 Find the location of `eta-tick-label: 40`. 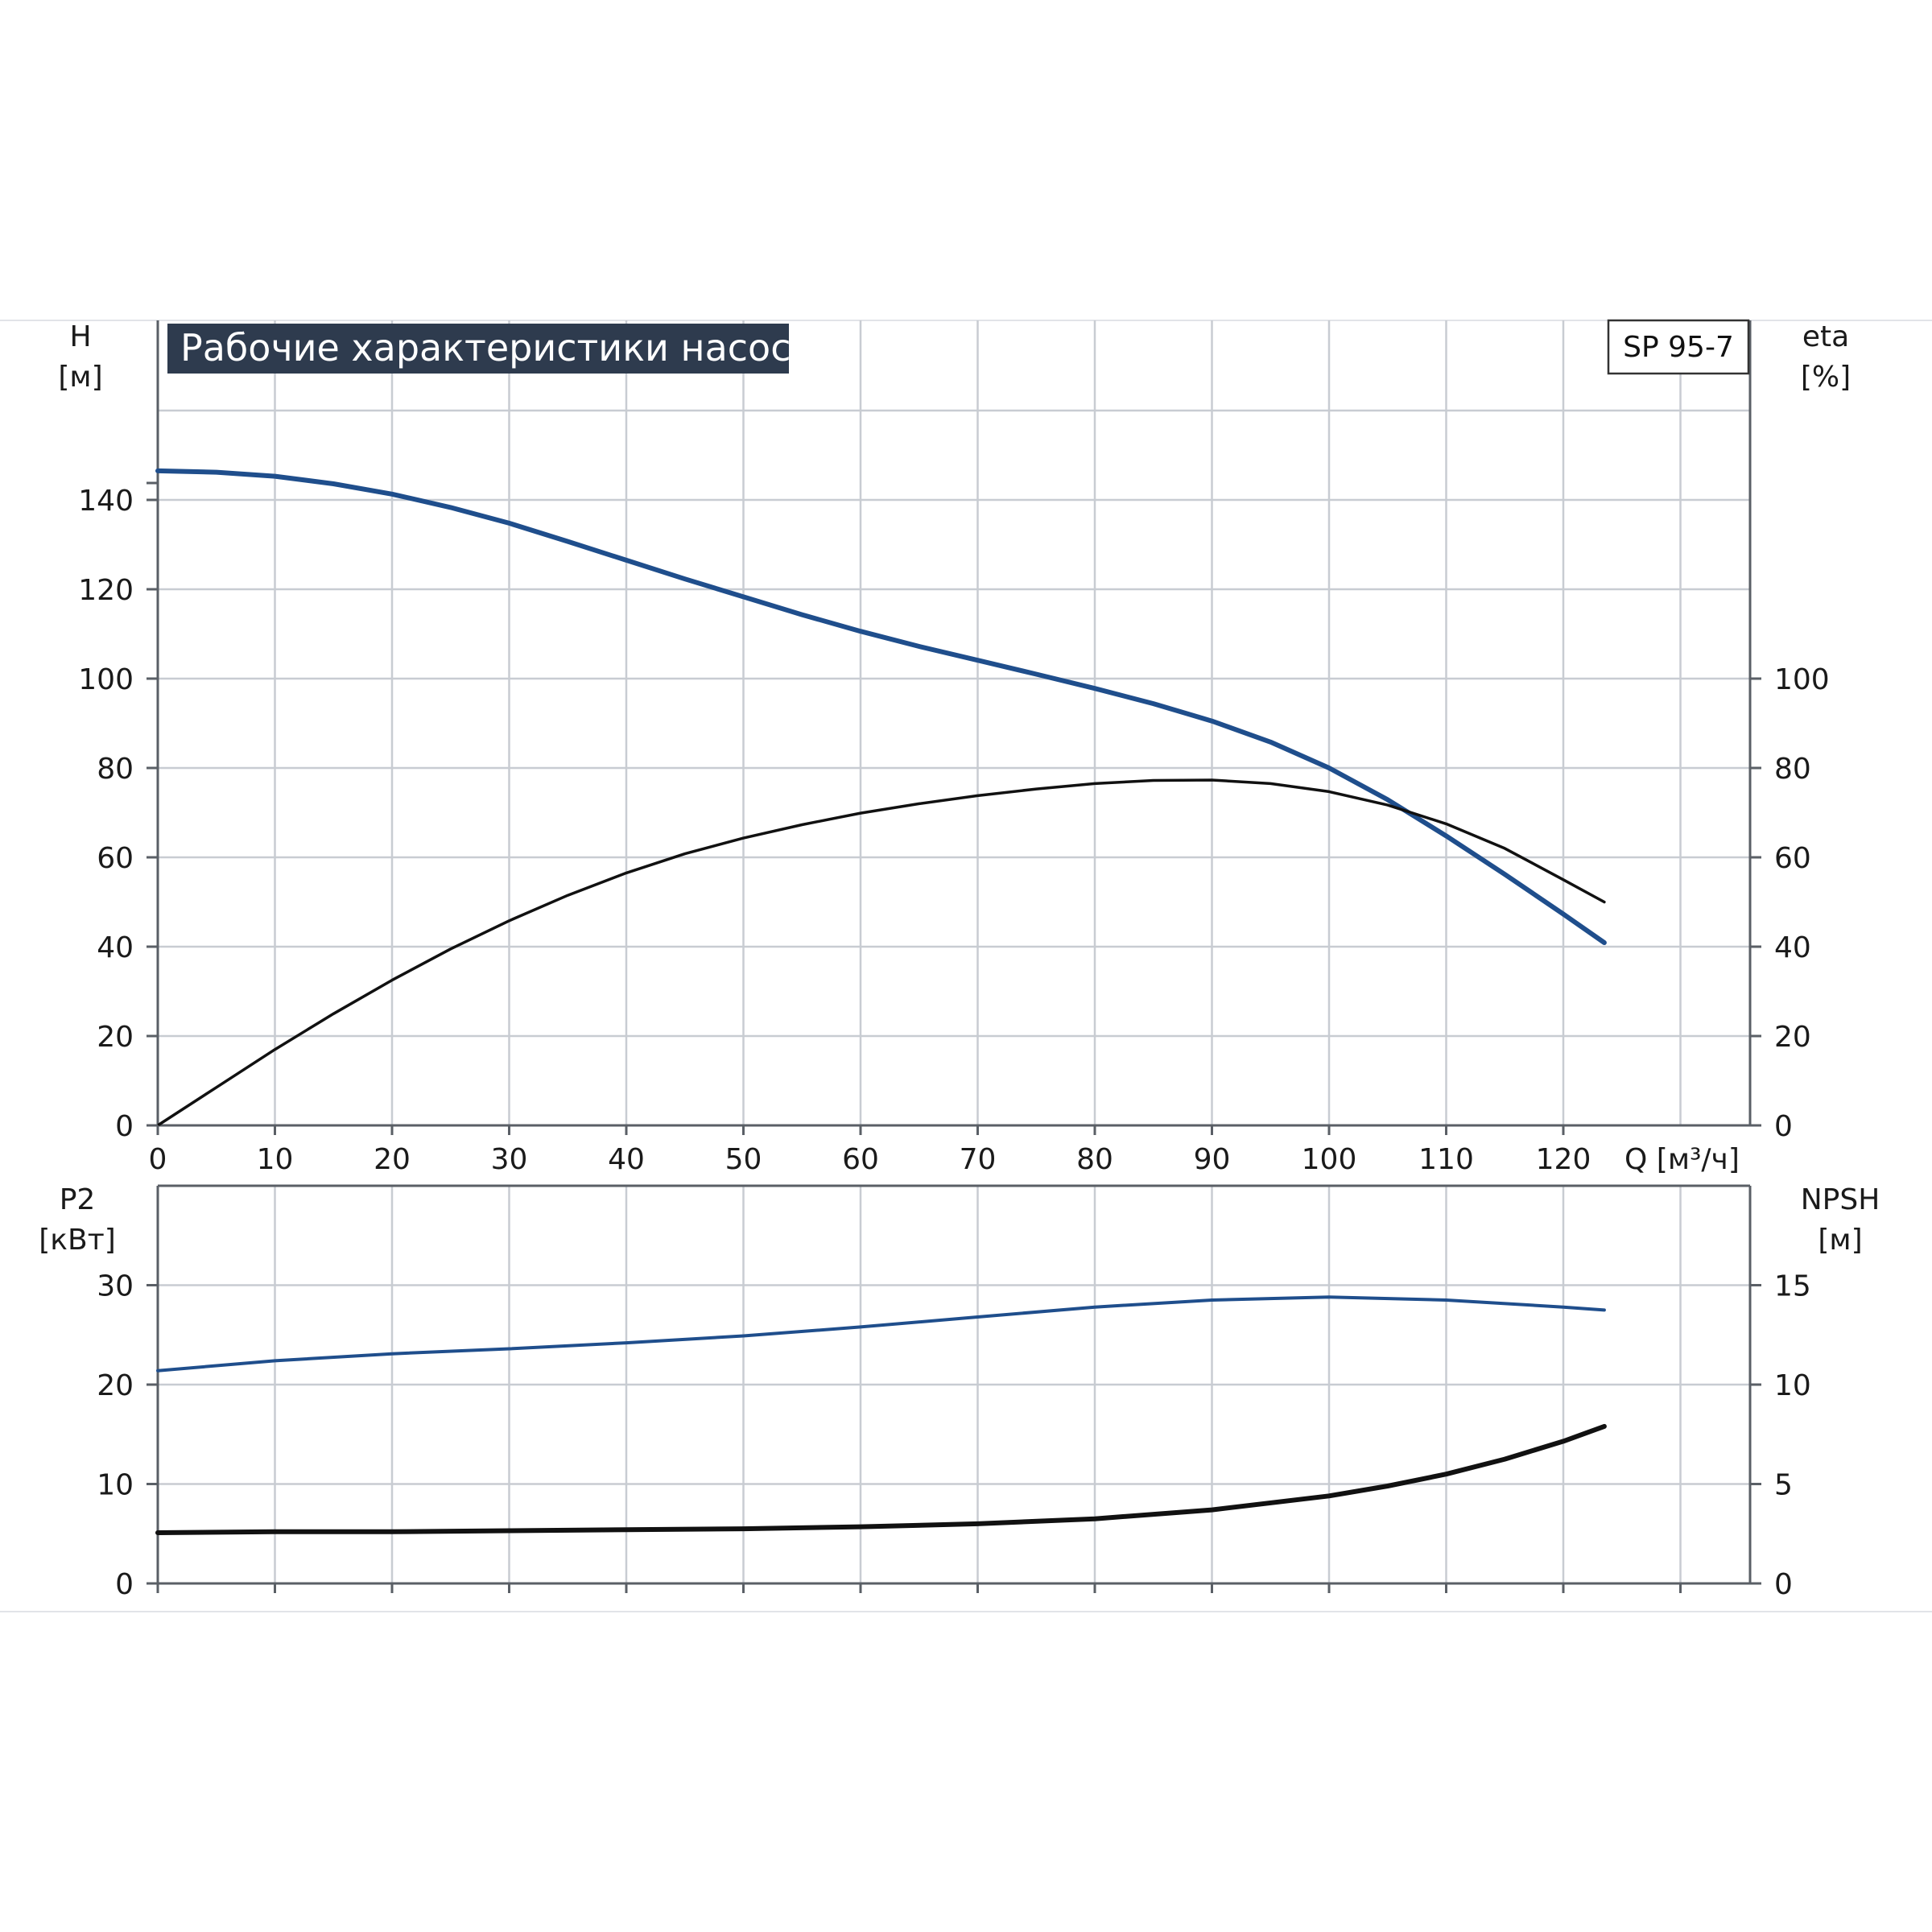

eta-tick-label: 40 is located at coordinates (1792, 947).